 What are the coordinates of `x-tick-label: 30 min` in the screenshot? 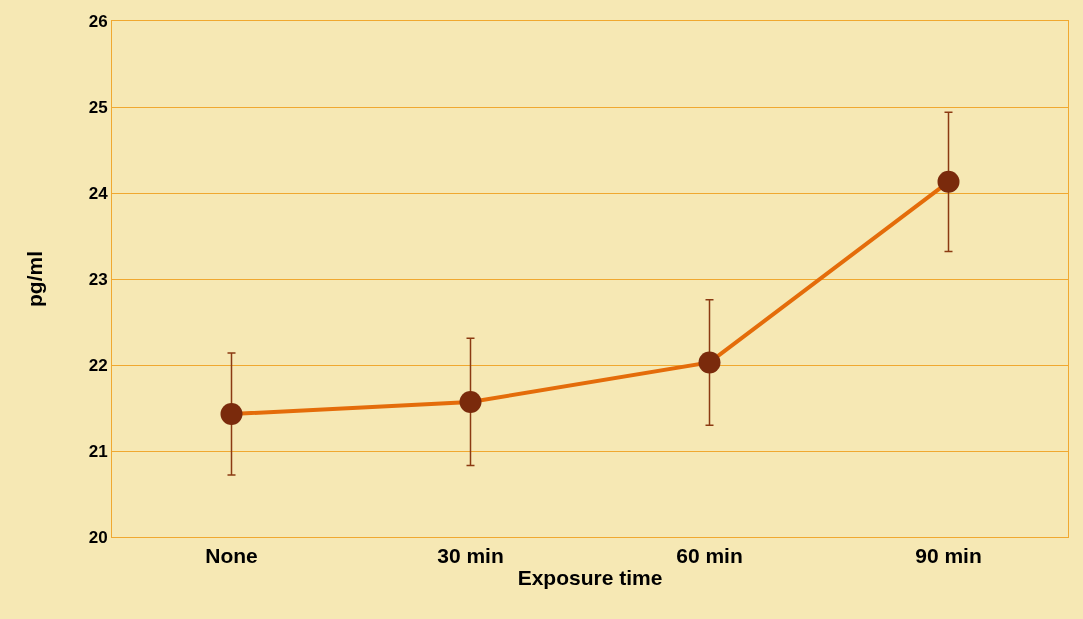 It's located at (470, 556).